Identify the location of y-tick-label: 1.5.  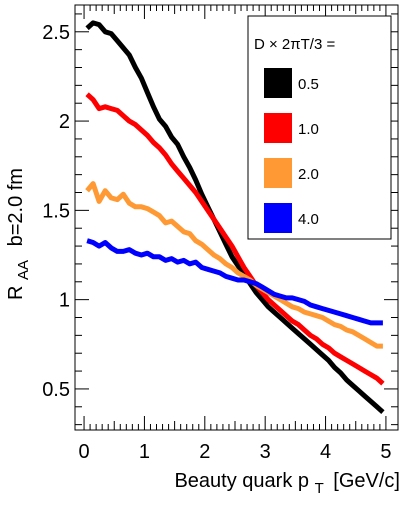
(56, 211).